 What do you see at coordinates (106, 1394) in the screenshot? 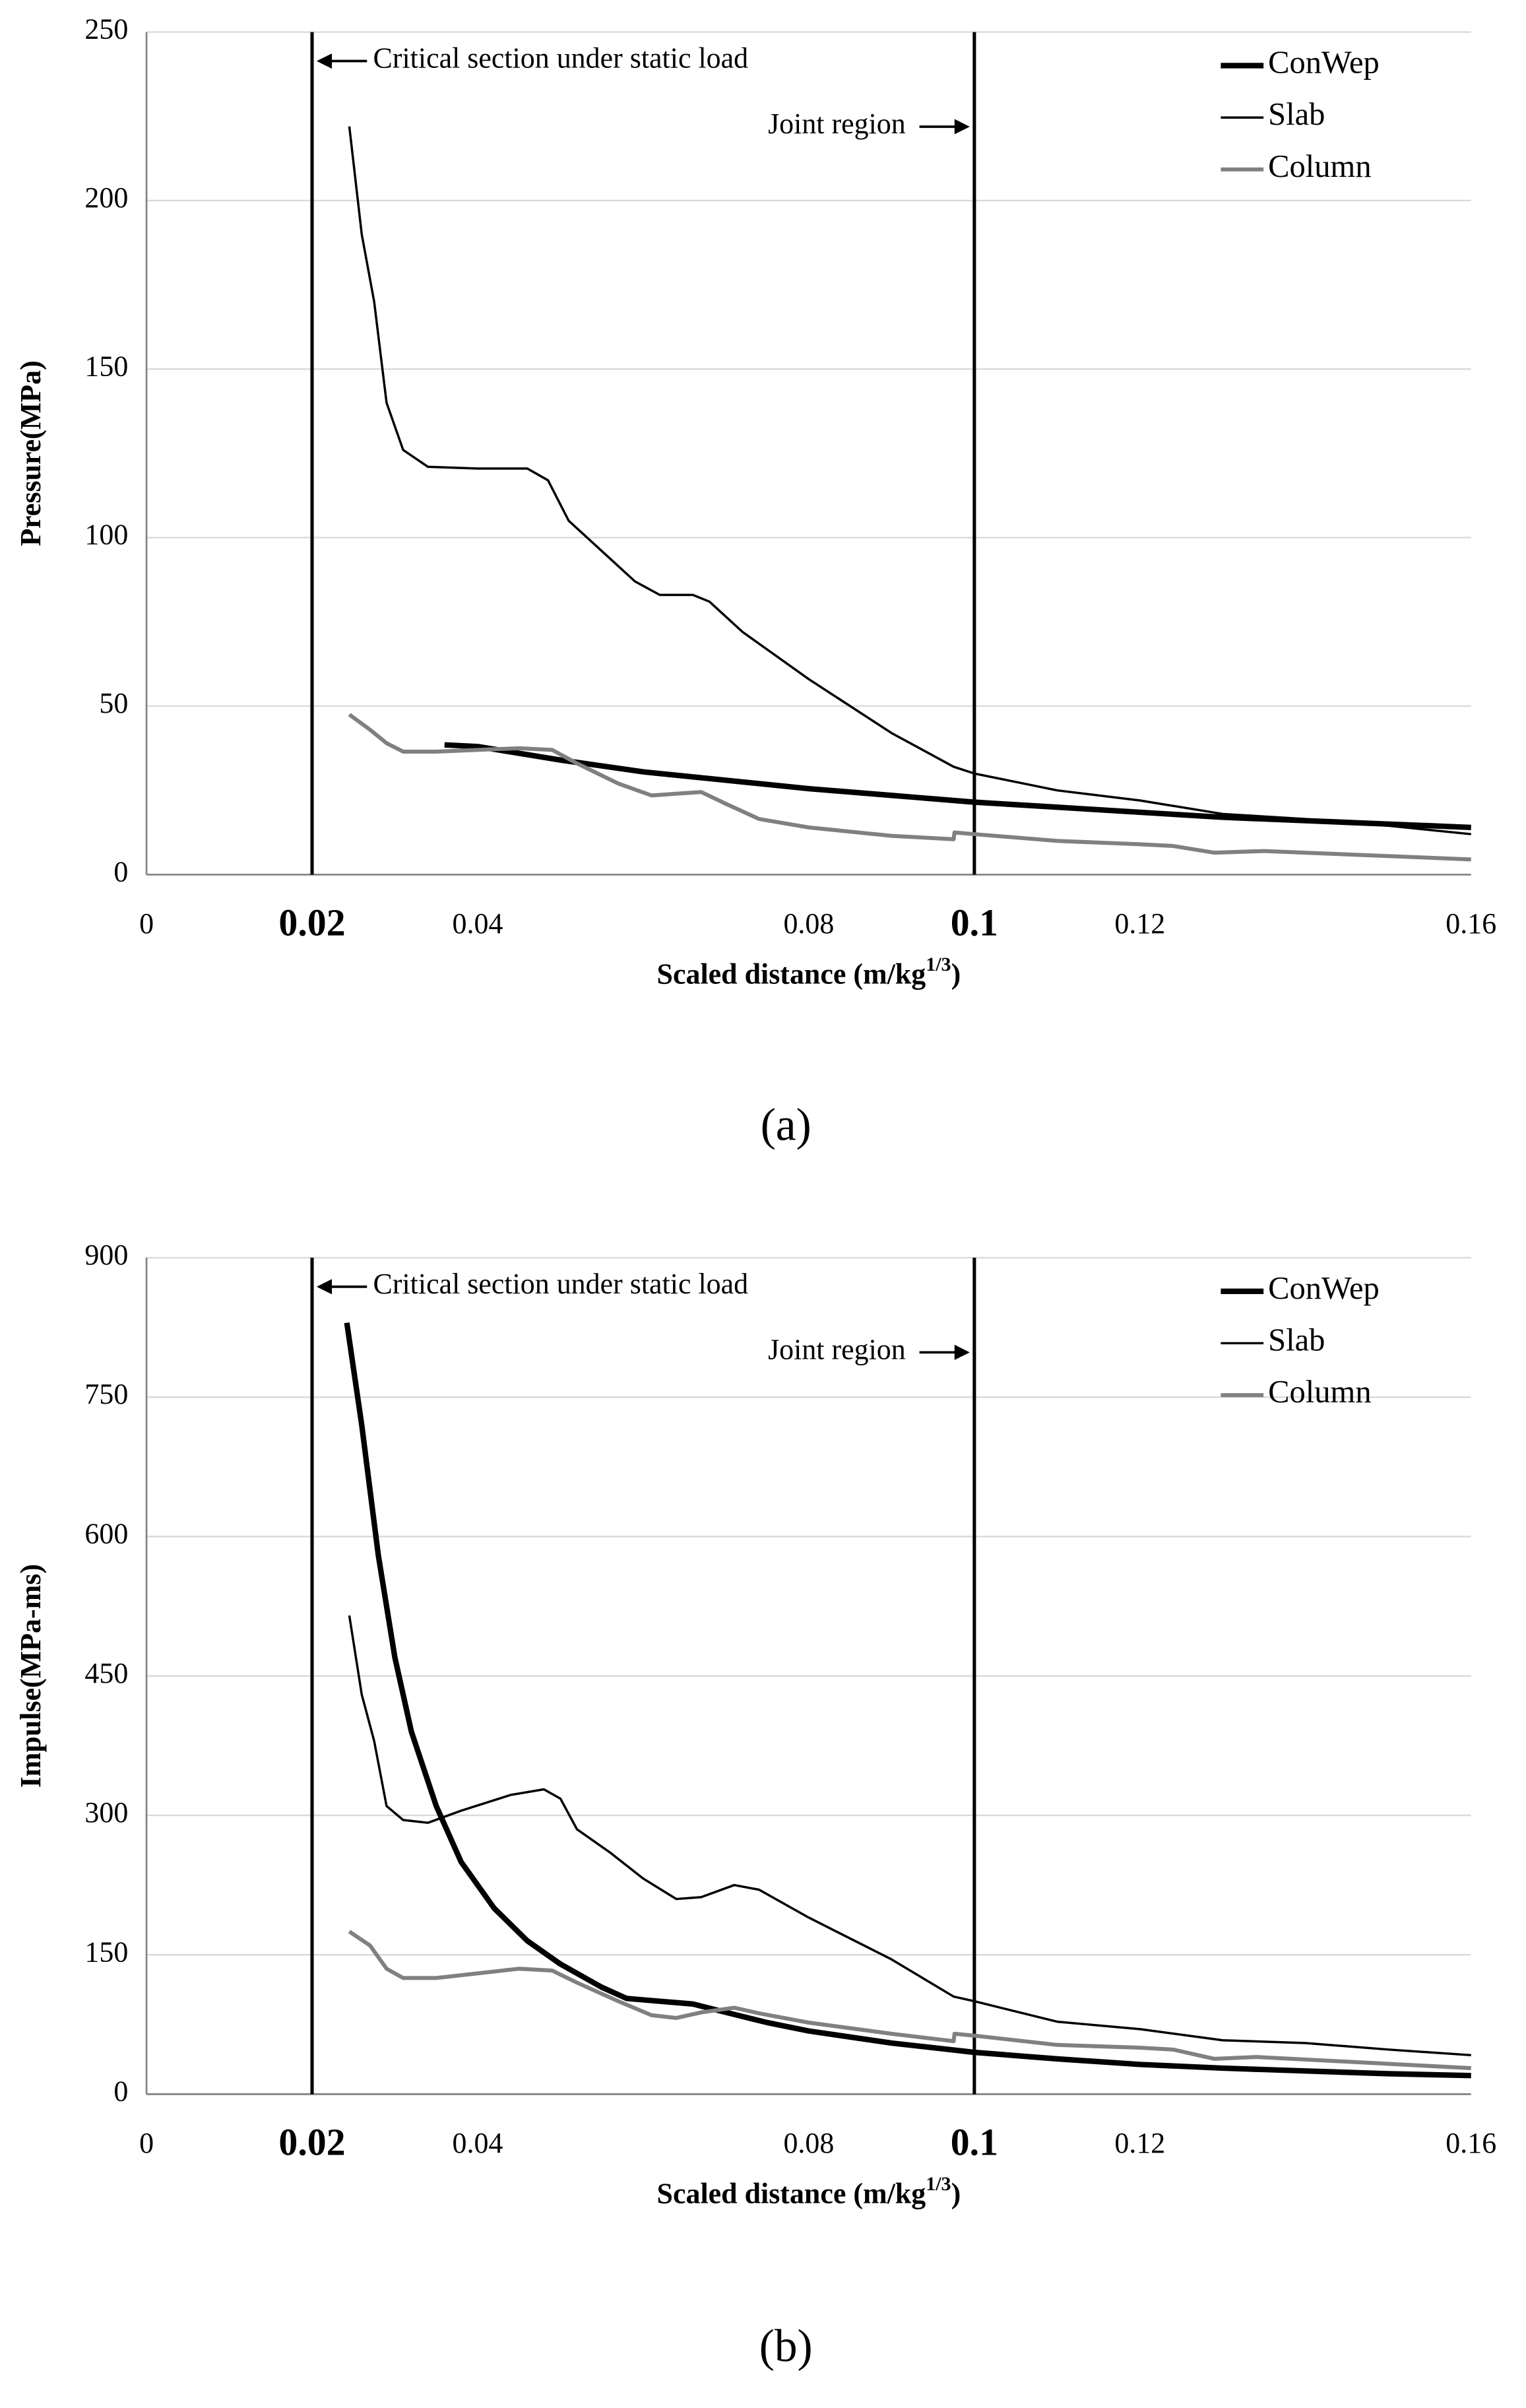
I see `y-tick-label: 750` at bounding box center [106, 1394].